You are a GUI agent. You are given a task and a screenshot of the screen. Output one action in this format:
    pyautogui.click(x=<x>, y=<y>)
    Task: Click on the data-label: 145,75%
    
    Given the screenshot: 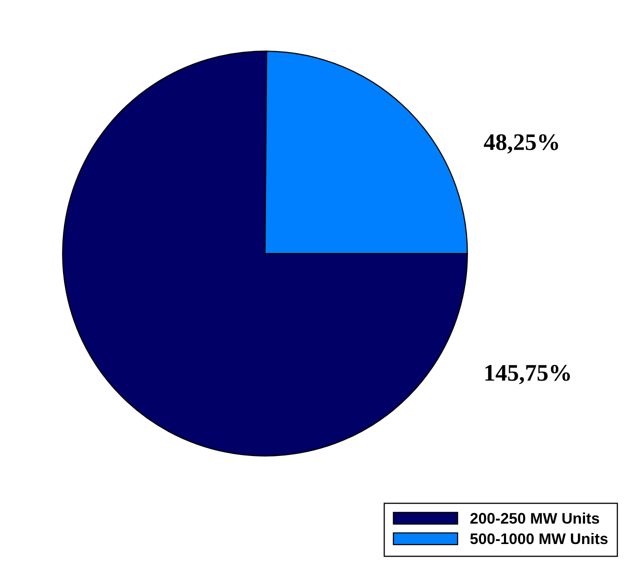 What is the action you would take?
    pyautogui.click(x=527, y=374)
    